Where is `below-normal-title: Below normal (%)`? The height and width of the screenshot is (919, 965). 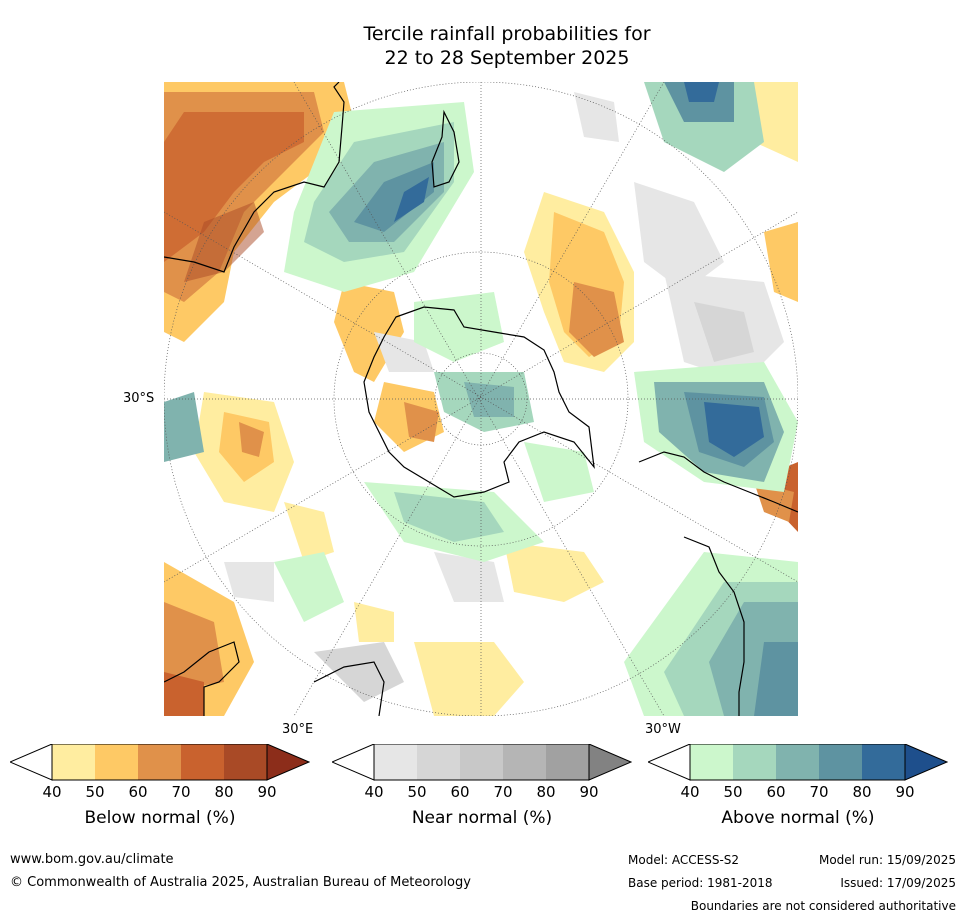
below-normal-title: Below normal (%) is located at coordinates (160, 818).